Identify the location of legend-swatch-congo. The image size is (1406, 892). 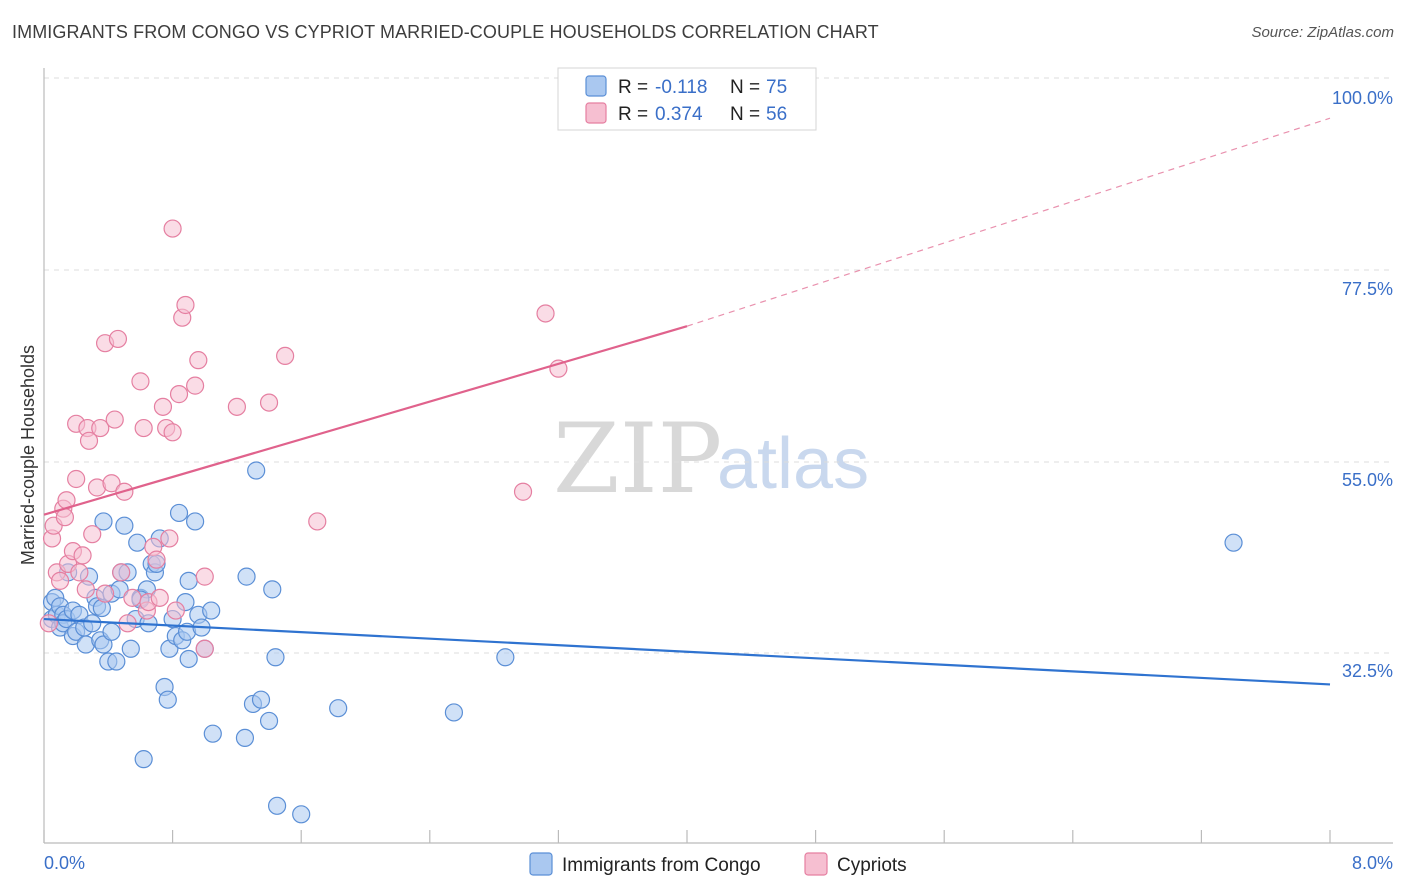
(596, 86).